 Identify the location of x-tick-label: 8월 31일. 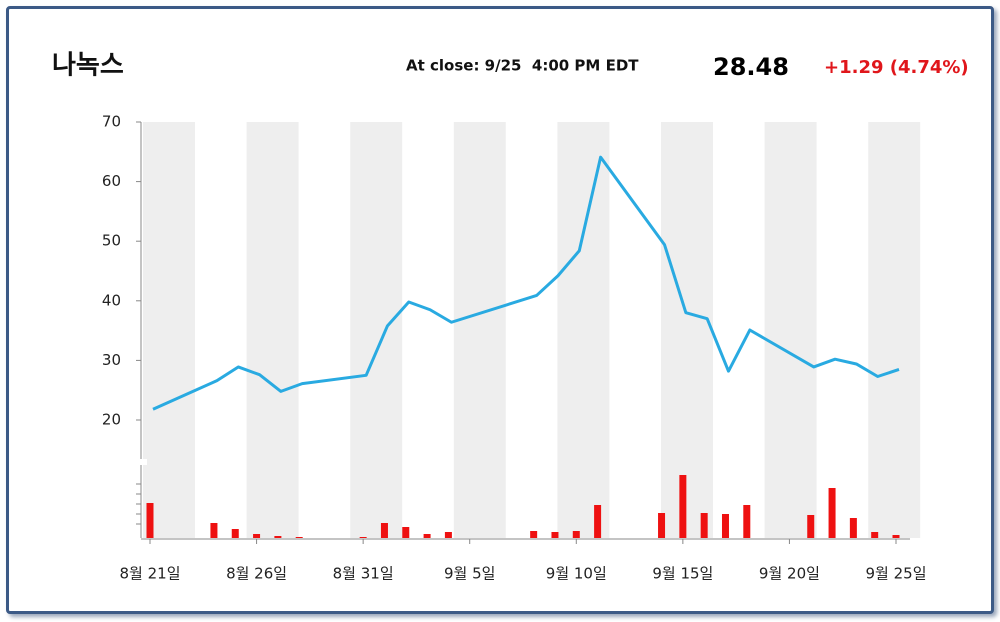
(363, 574).